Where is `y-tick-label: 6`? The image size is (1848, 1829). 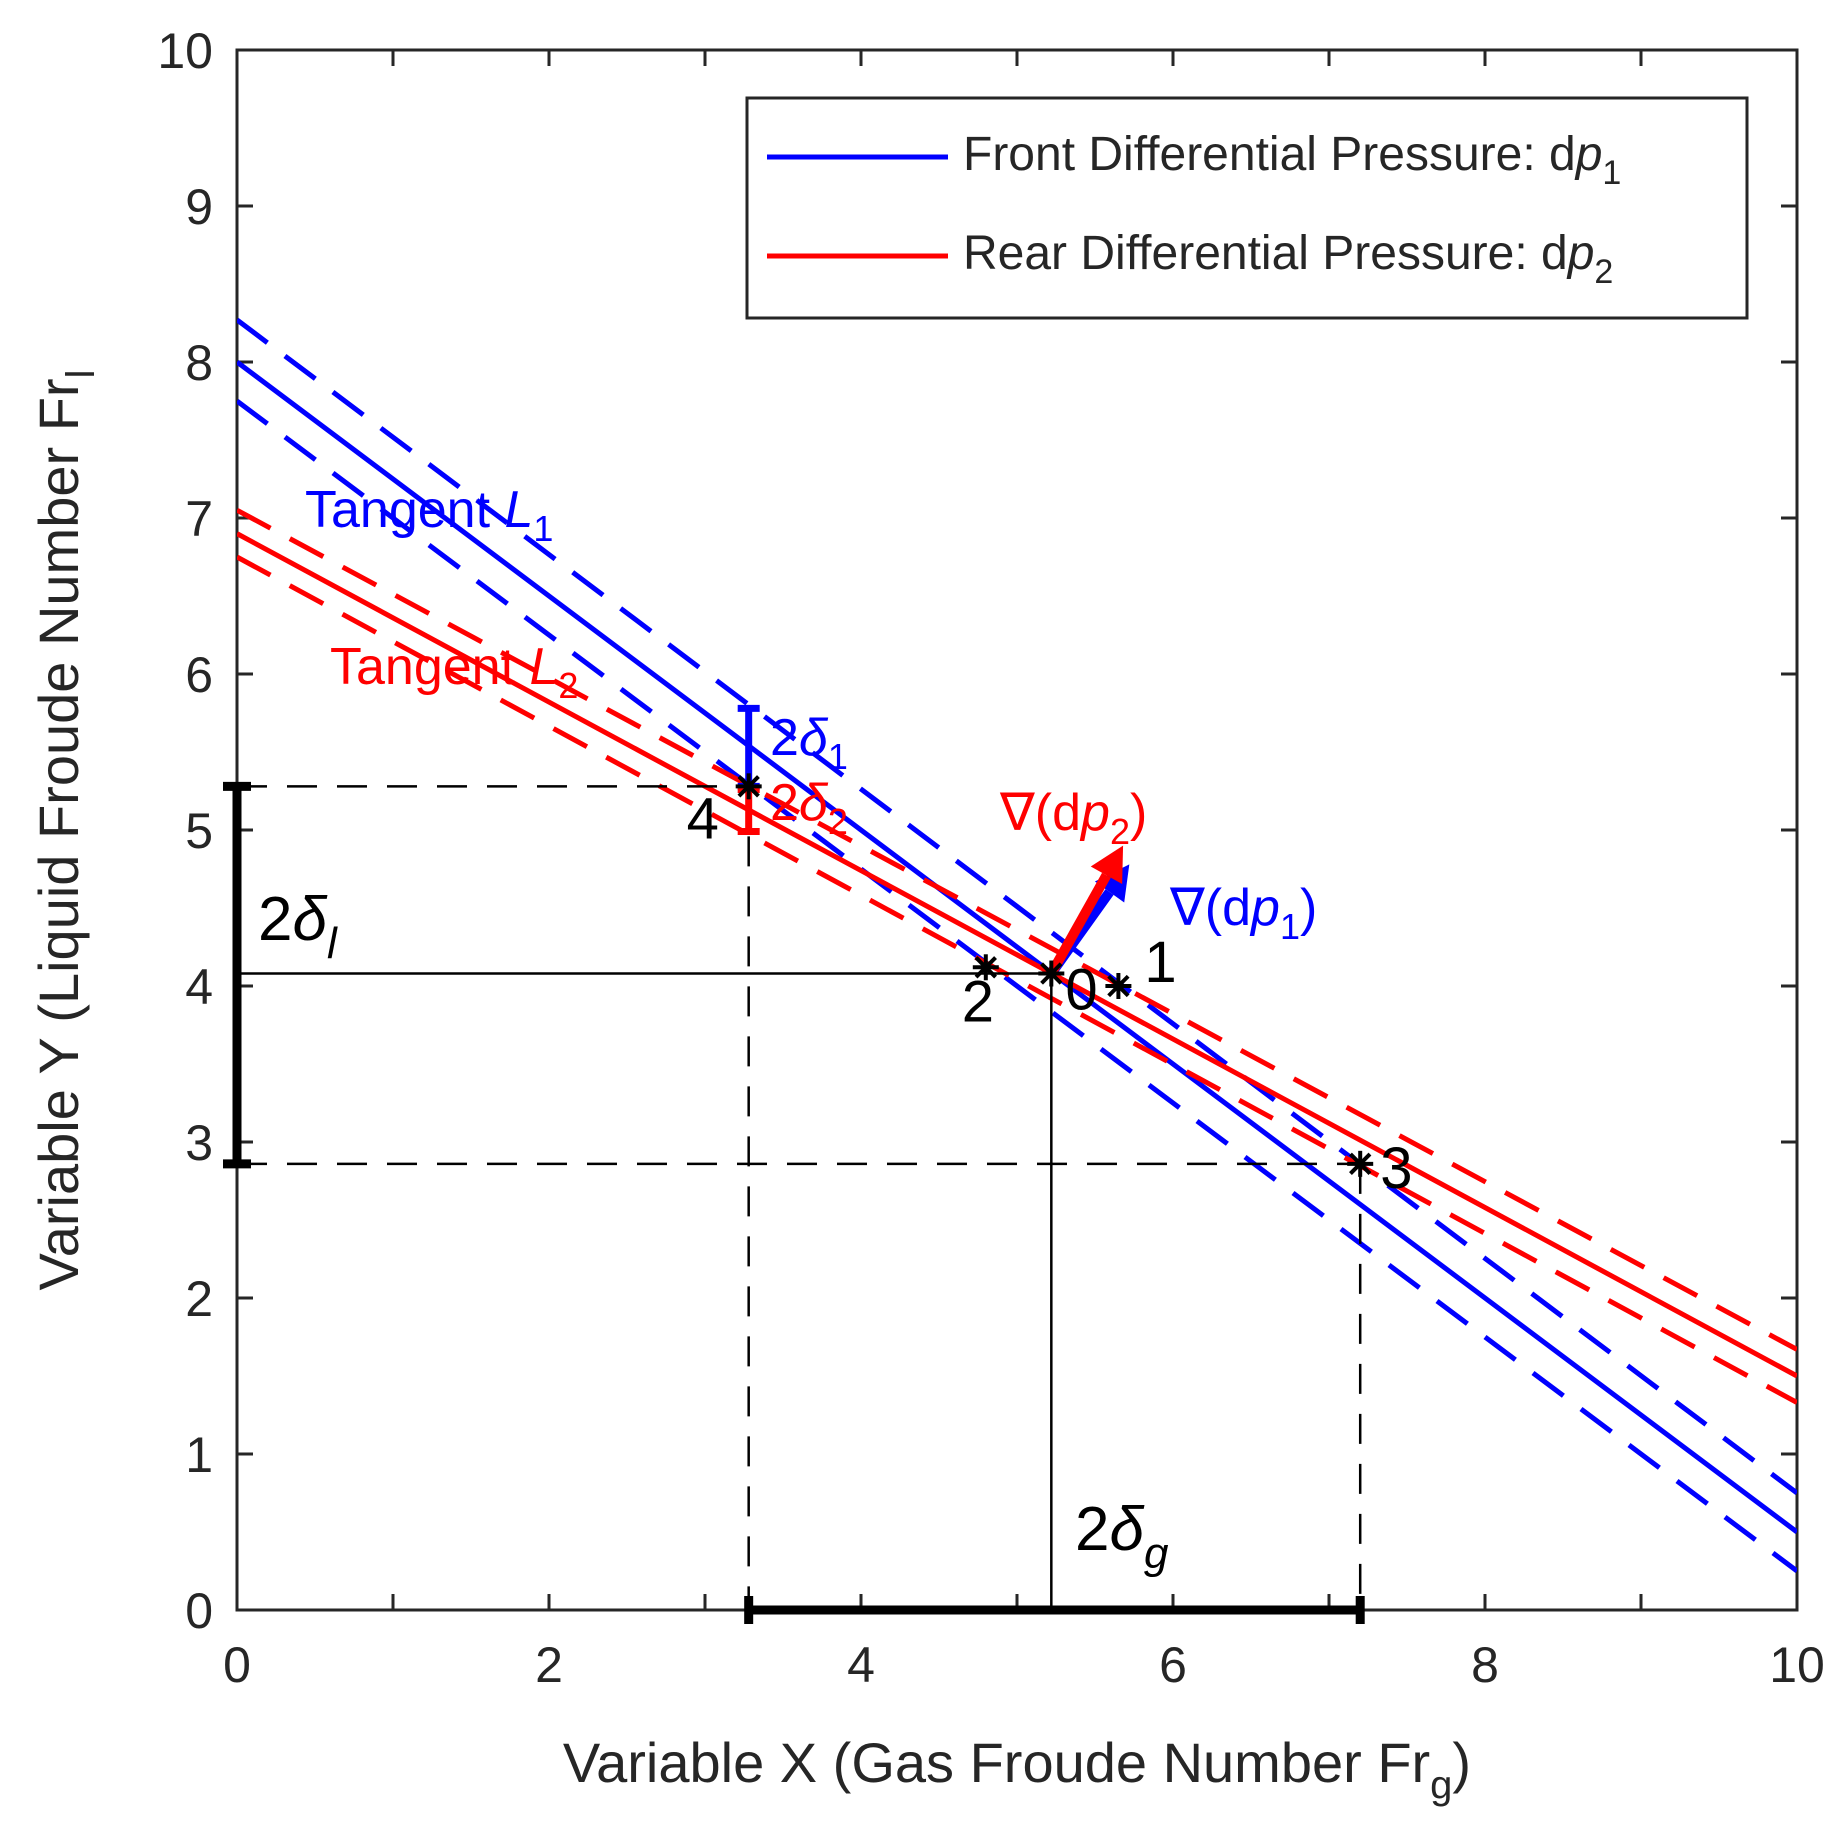
y-tick-label: 6 is located at coordinates (199, 675).